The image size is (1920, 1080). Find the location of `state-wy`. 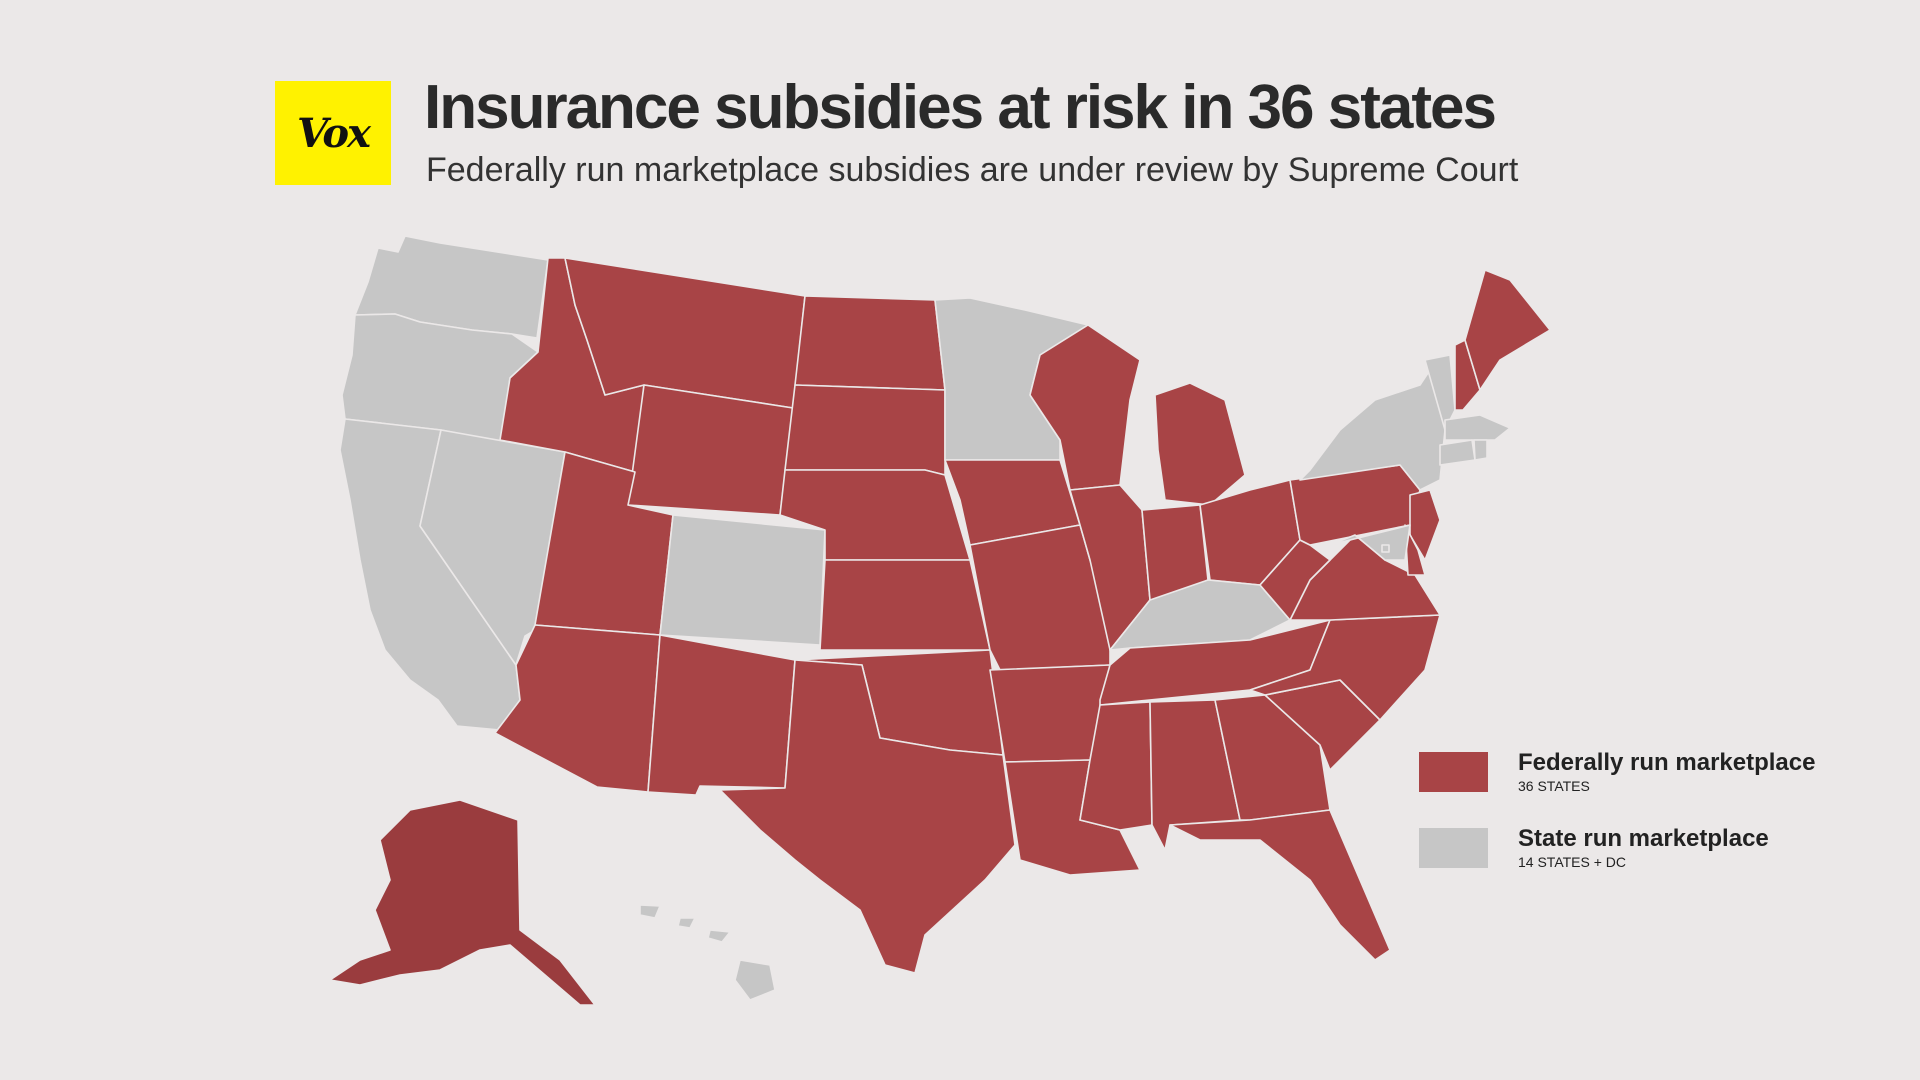

state-wy is located at coordinates (710, 450).